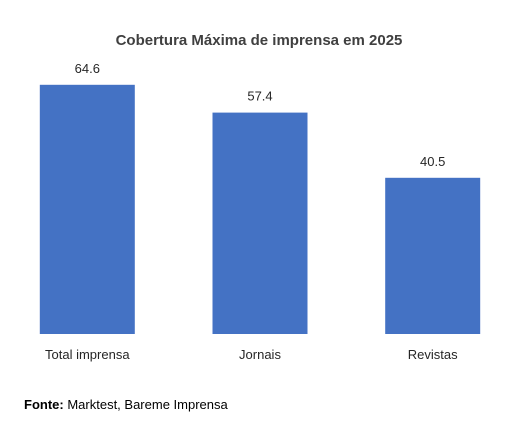 The image size is (518, 425). I want to click on source-label: Fonte:, so click(44, 404).